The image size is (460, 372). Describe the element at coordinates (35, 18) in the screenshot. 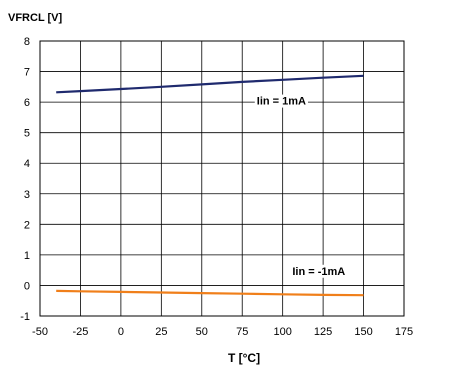

I see `y-axis-label: VFRCL [V]` at that location.